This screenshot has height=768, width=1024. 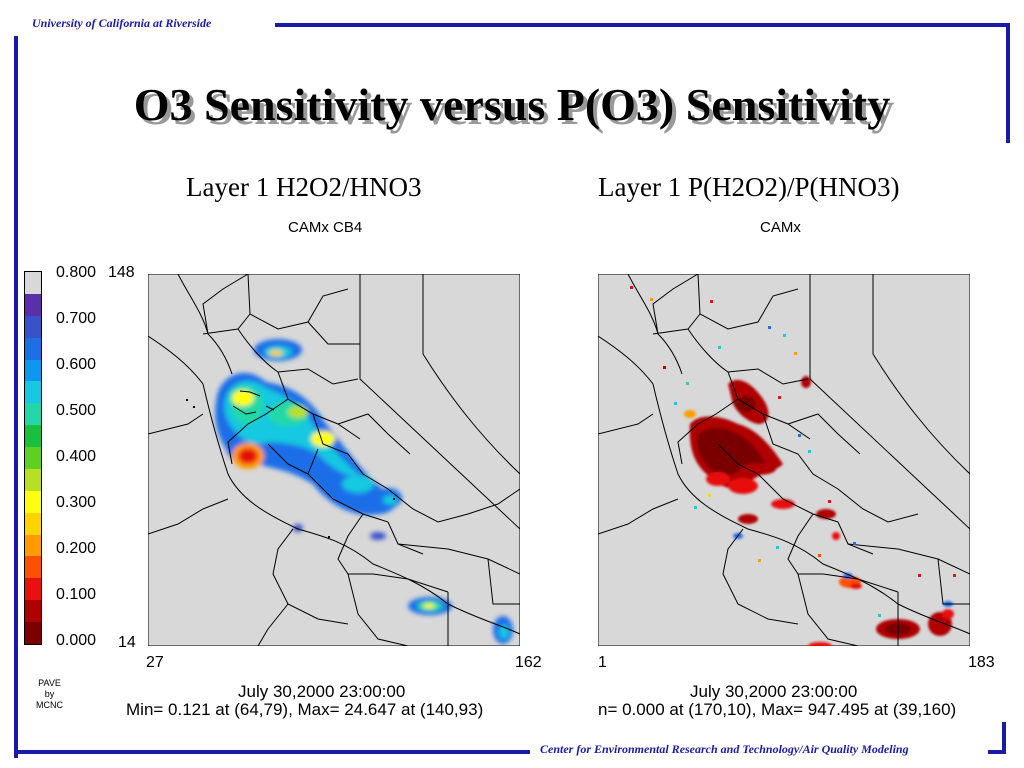 What do you see at coordinates (155, 662) in the screenshot?
I see `left-map-x-left-tick: 27` at bounding box center [155, 662].